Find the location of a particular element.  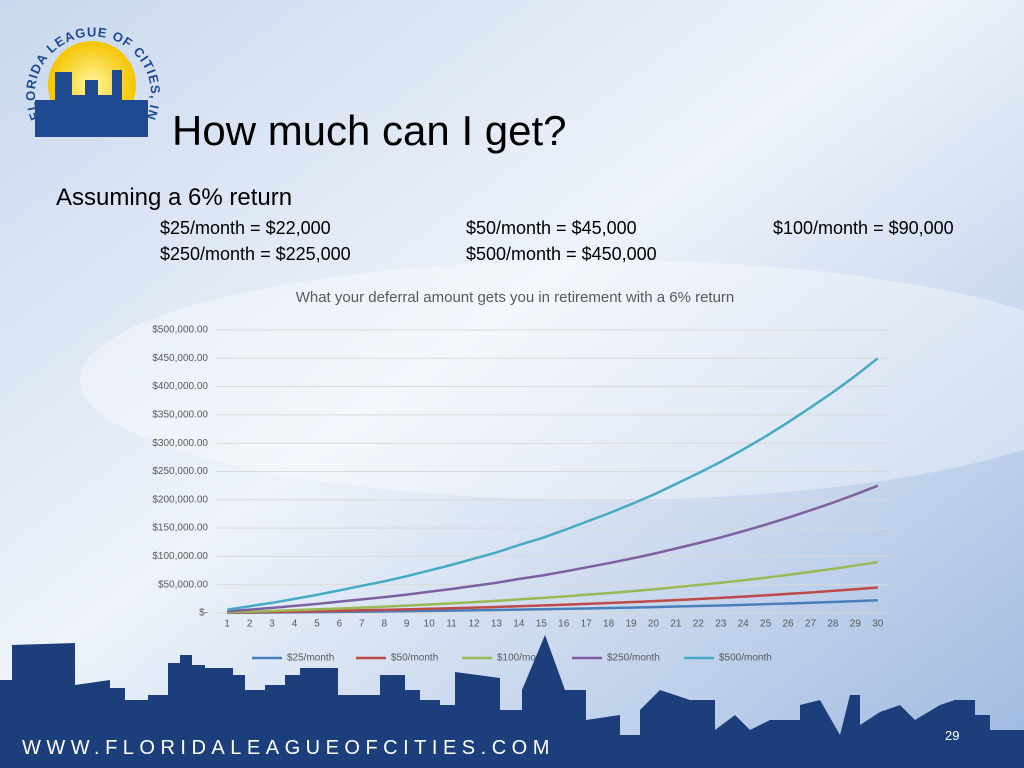

x-tick-label: 24 is located at coordinates (744, 624).